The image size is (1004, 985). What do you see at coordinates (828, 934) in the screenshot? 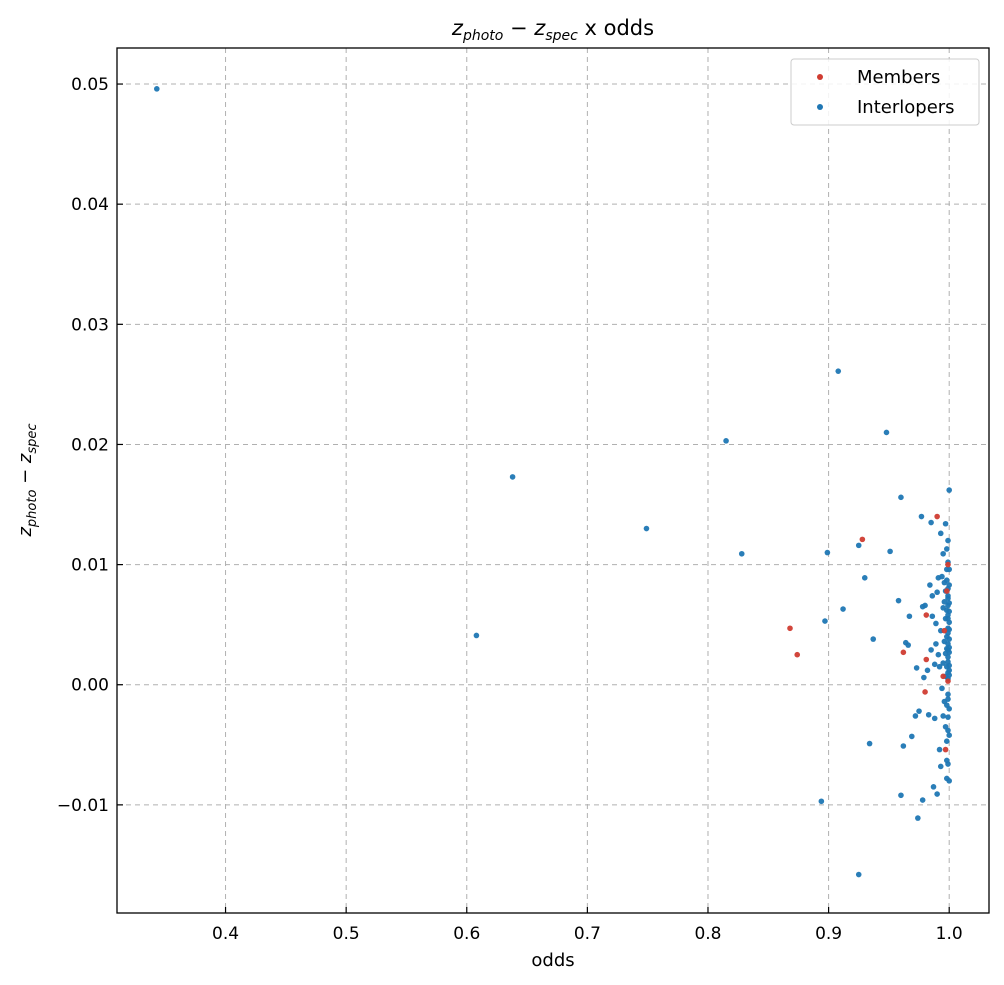
I see `x-tick-label: 0.9` at bounding box center [828, 934].